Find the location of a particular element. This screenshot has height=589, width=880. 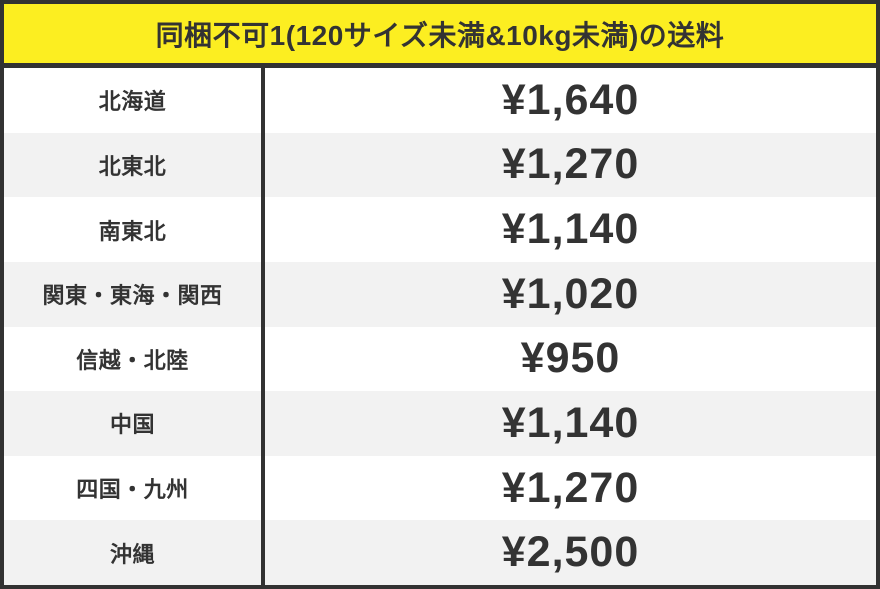

table-row: 中国 ¥1,140 is located at coordinates (440, 423).